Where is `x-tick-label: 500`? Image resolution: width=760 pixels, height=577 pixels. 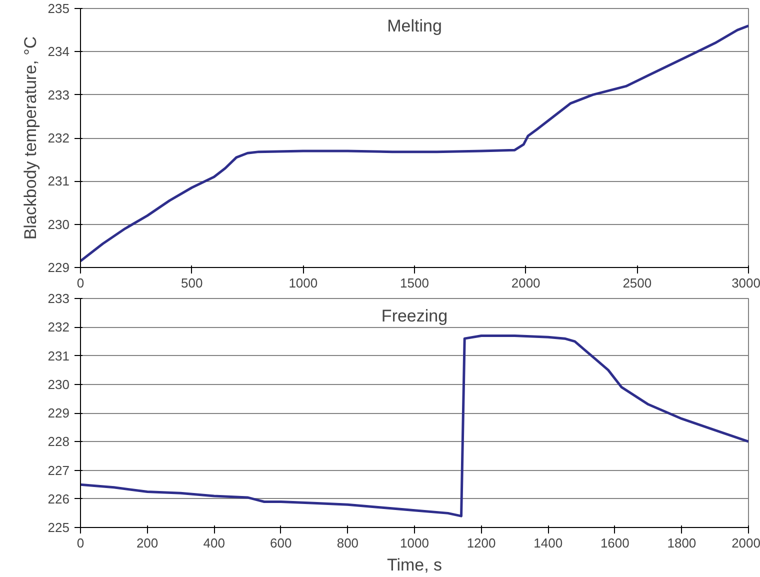
x-tick-label: 500 is located at coordinates (191, 283).